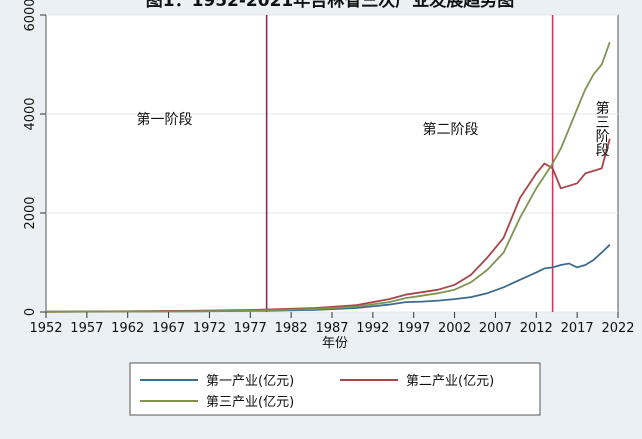  Describe the element at coordinates (495, 328) in the screenshot. I see `x-tick-label: 2007` at that location.